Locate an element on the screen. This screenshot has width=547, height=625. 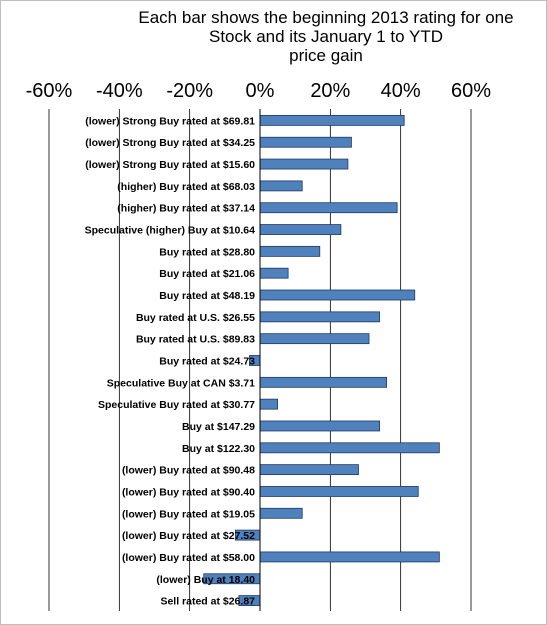
category-label: Buy at $122.30 is located at coordinates (218, 449).